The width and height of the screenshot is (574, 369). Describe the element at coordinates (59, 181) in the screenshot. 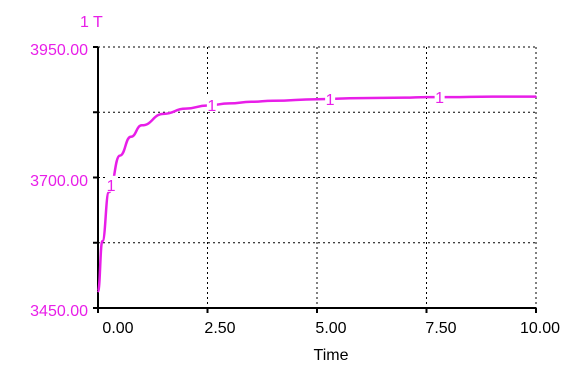

I see `y-tick-label-mid: 3700.00` at that location.